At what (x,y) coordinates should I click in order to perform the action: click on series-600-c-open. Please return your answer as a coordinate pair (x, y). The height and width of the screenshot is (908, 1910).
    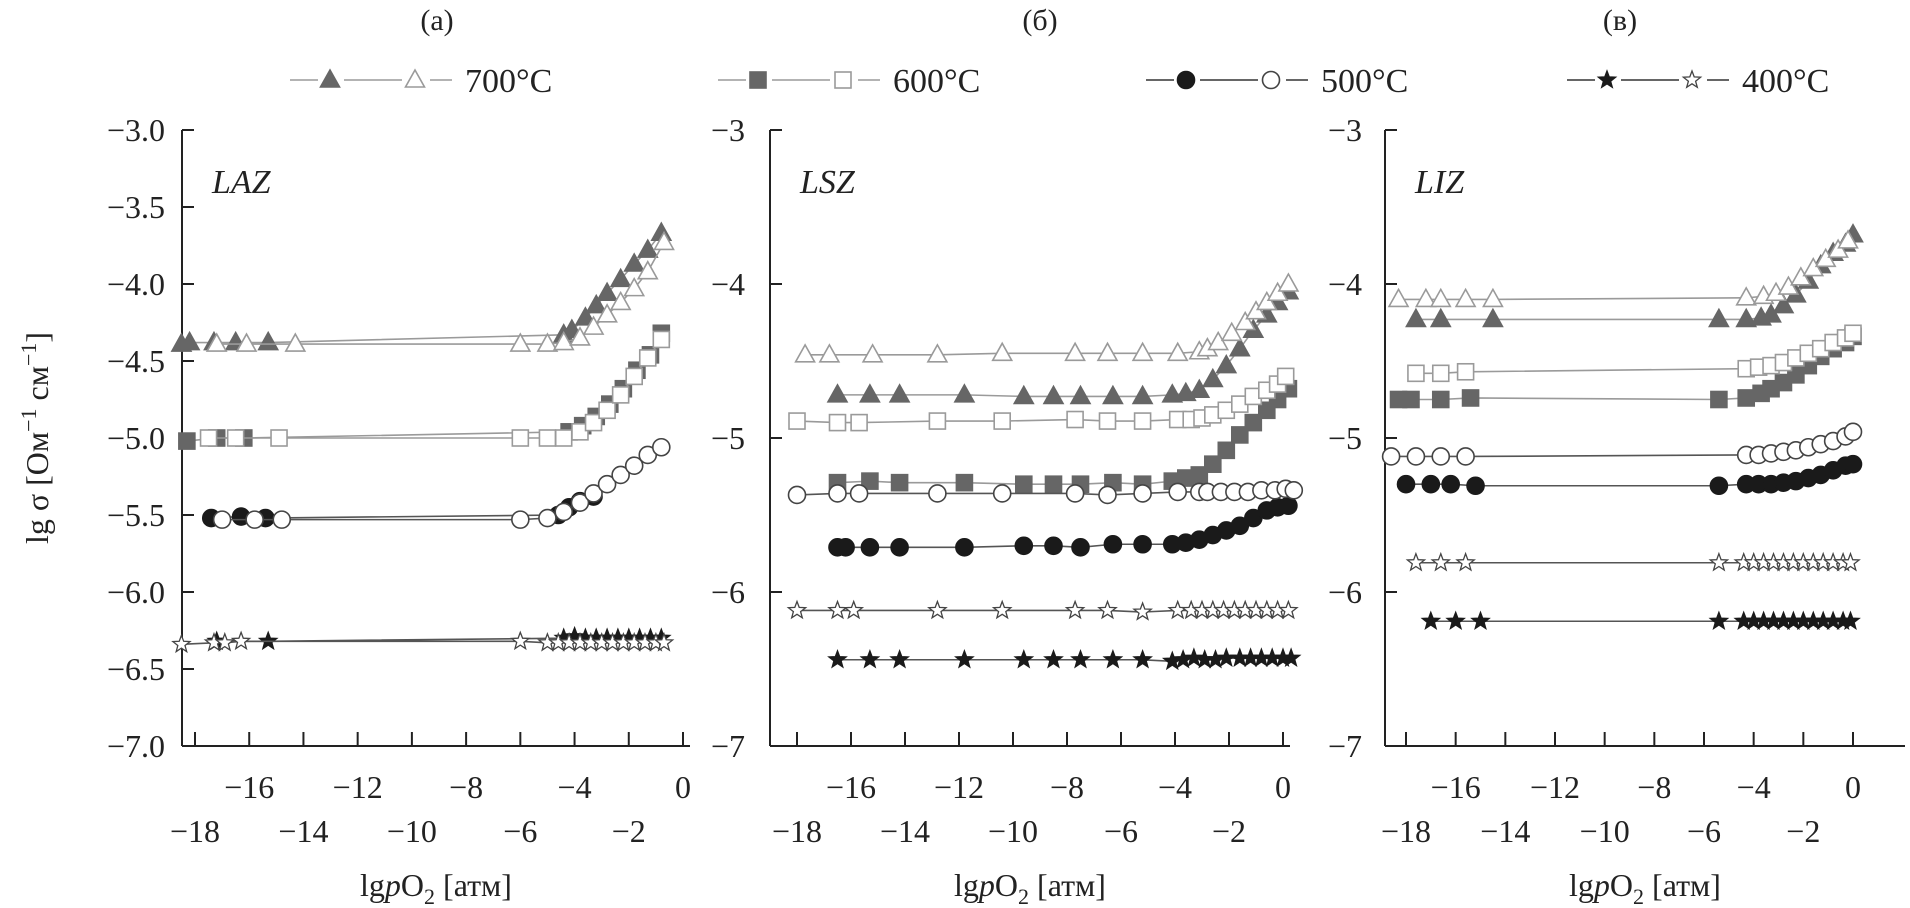
    Looking at the image, I should click on (1634, 353).